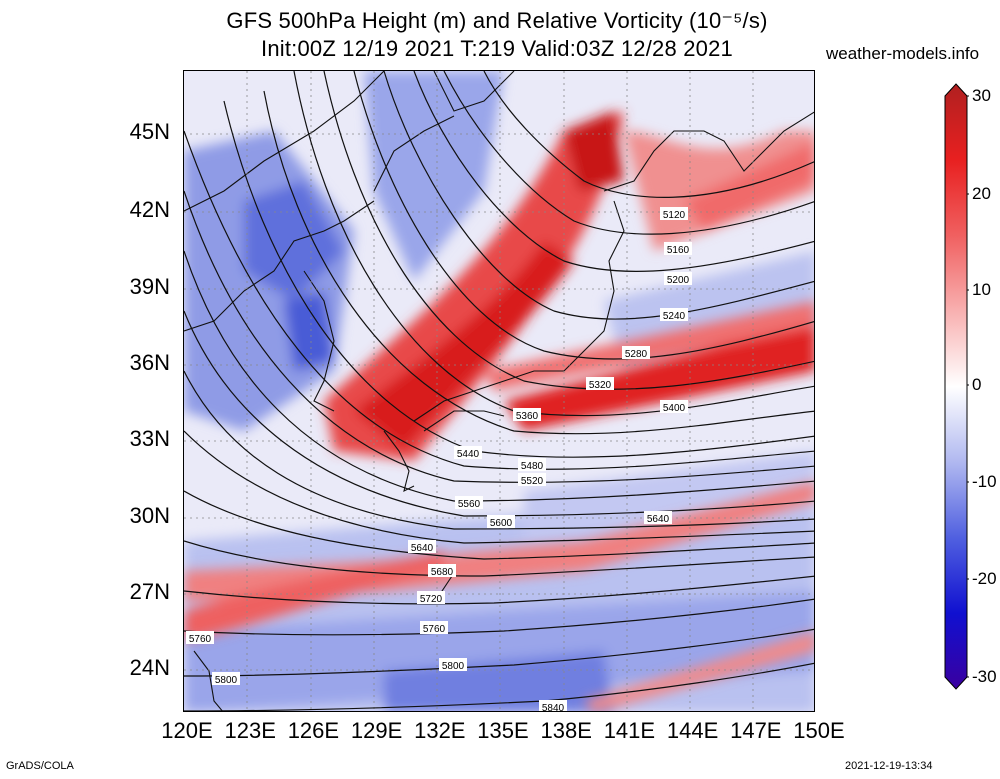  What do you see at coordinates (984, 481) in the screenshot?
I see `colorbar-tick-label: -10` at bounding box center [984, 481].